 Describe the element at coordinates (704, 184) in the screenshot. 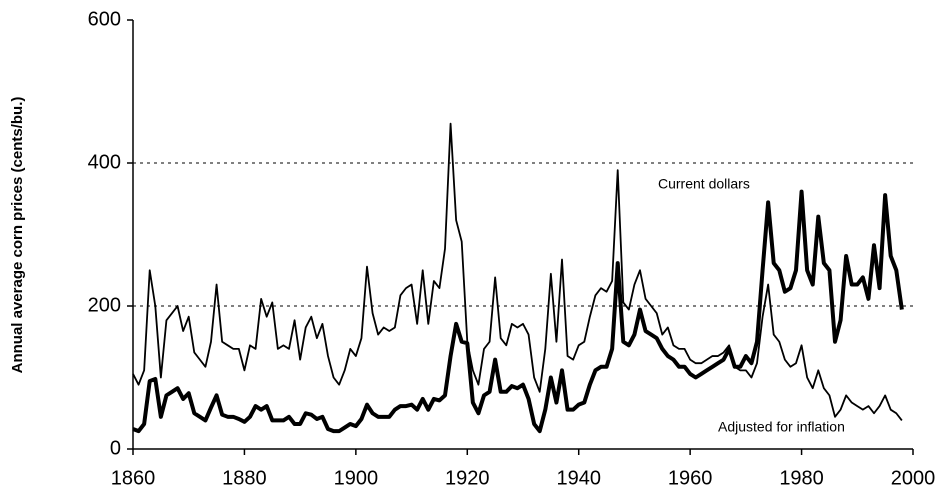

I see `series-annotation: Current dollars` at that location.